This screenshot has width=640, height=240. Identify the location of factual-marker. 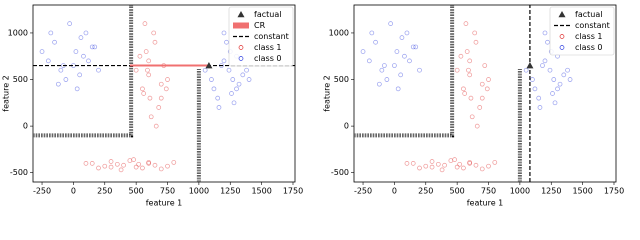
(530, 65).